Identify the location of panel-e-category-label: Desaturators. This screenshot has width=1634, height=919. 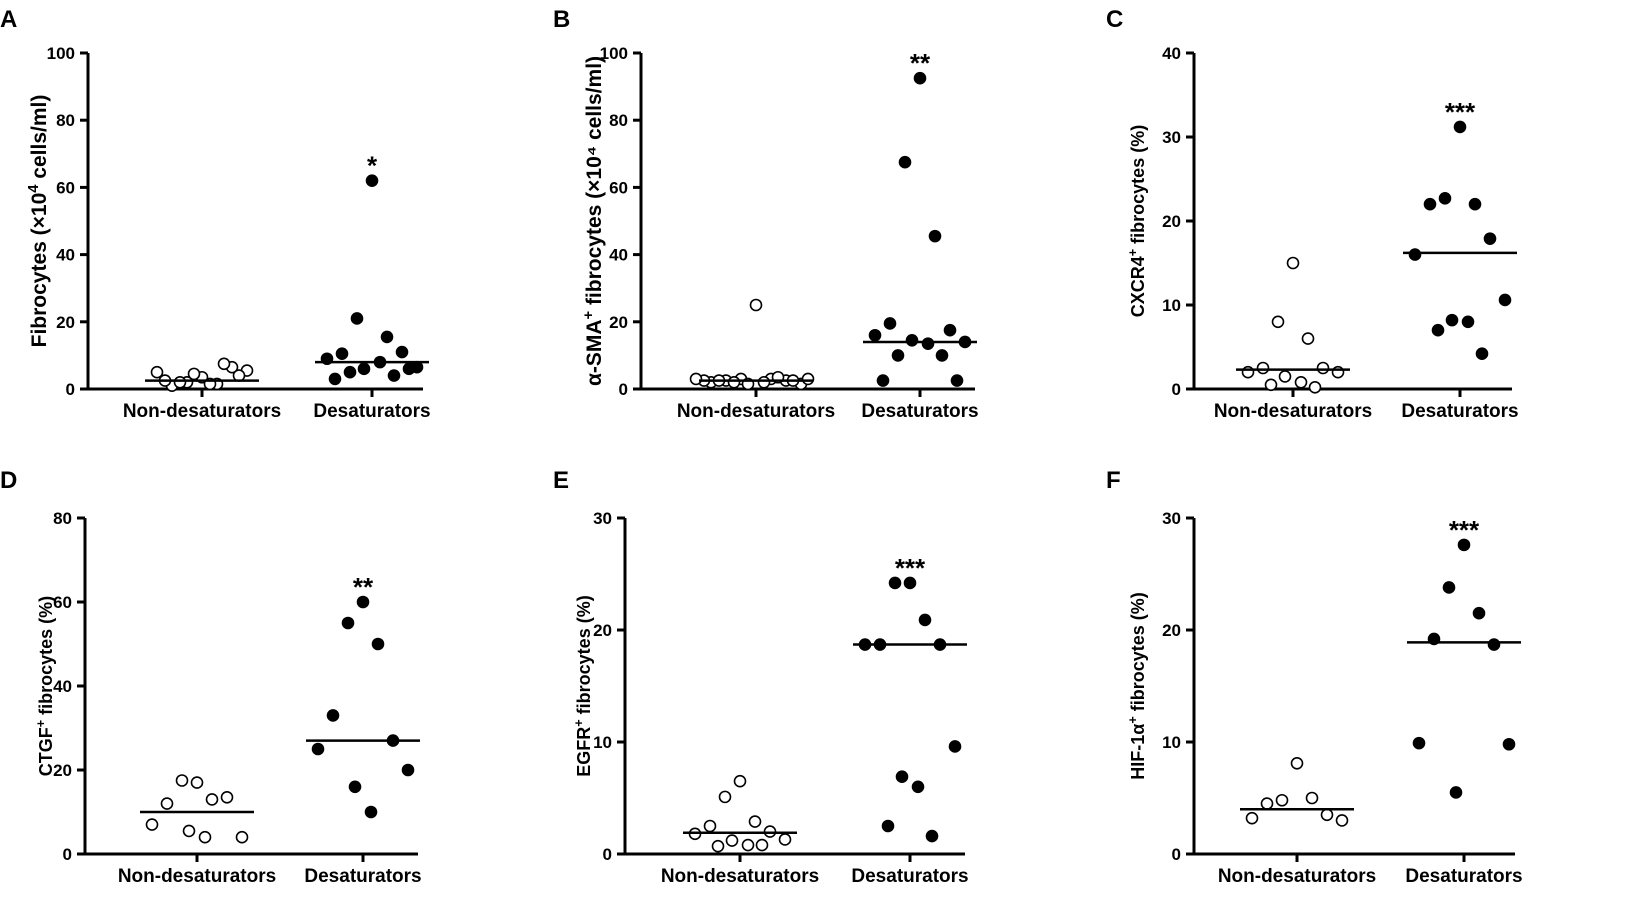
(909, 876).